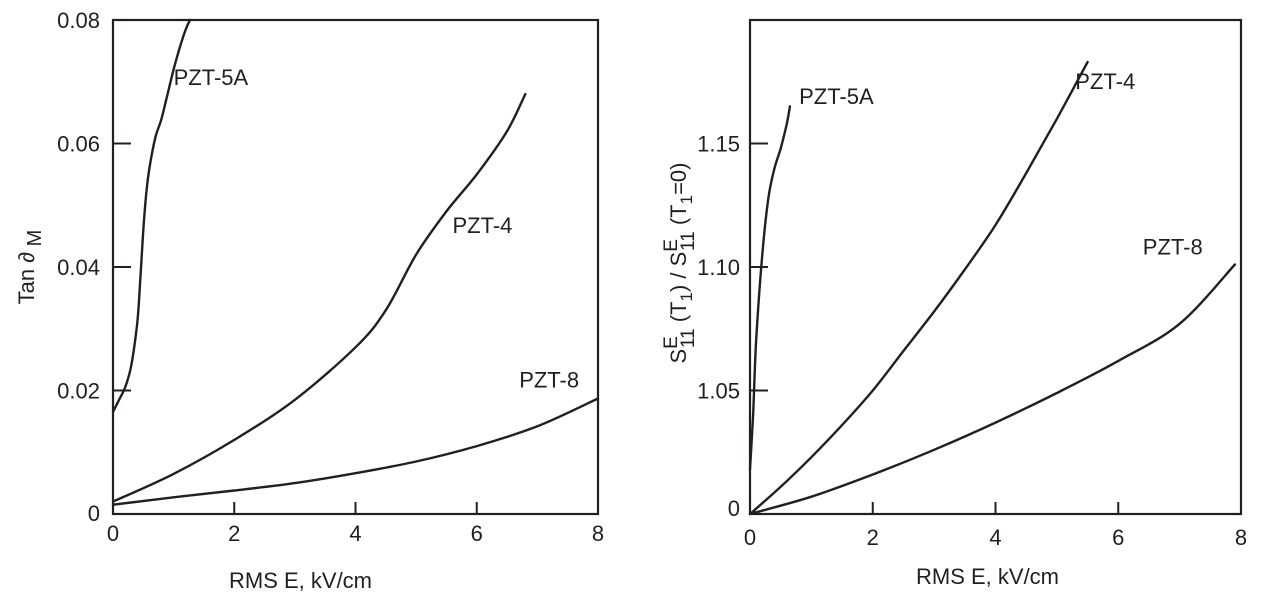  What do you see at coordinates (678, 178) in the screenshot?
I see `y-label-part: =0)` at bounding box center [678, 178].